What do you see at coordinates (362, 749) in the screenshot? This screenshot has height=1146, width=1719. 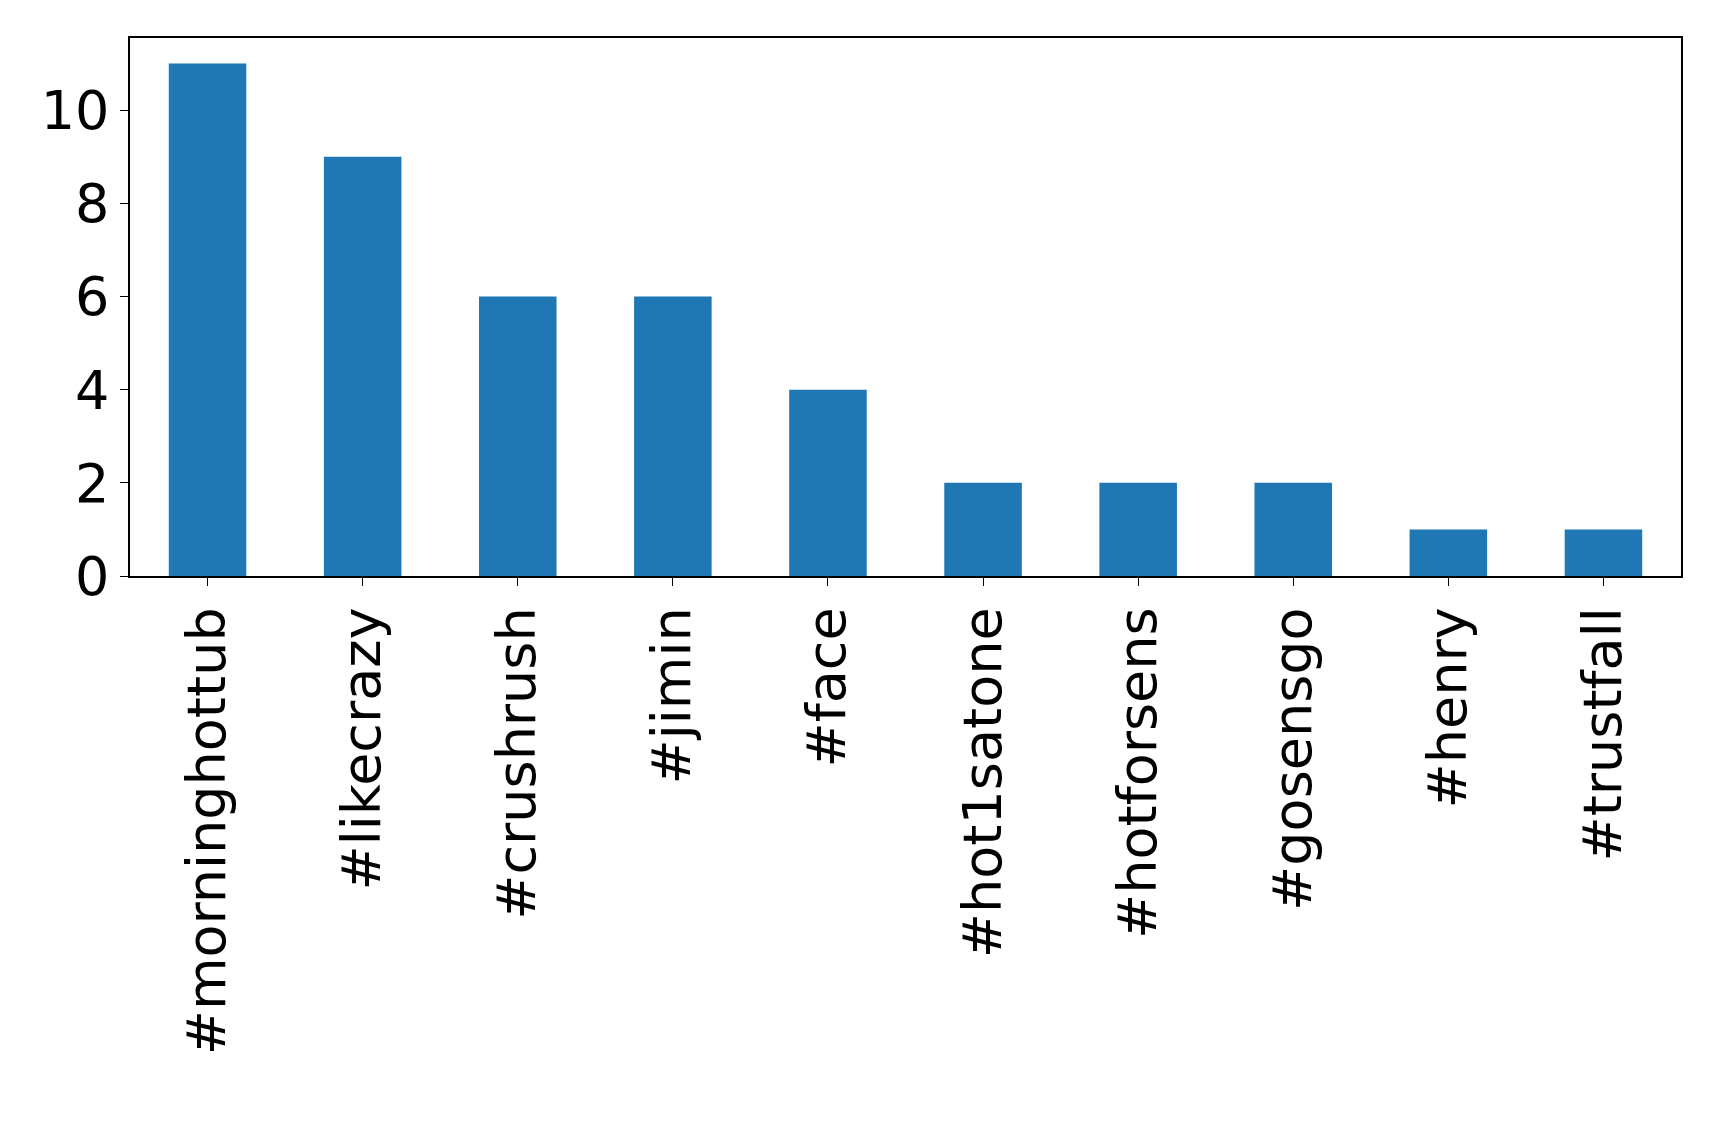 I see `x-tick-label: #likecrazy` at bounding box center [362, 749].